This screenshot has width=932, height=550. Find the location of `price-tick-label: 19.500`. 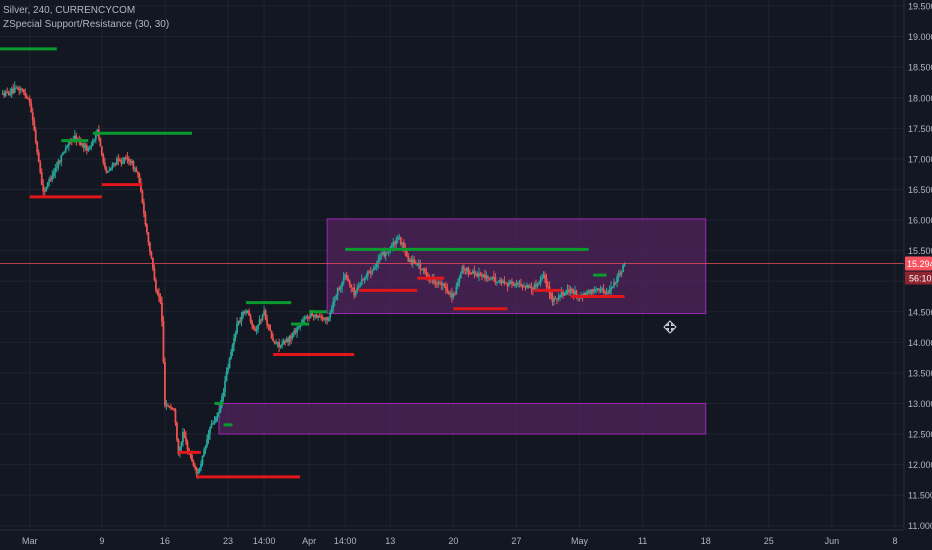

price-tick-label: 19.500 is located at coordinates (920, 7).